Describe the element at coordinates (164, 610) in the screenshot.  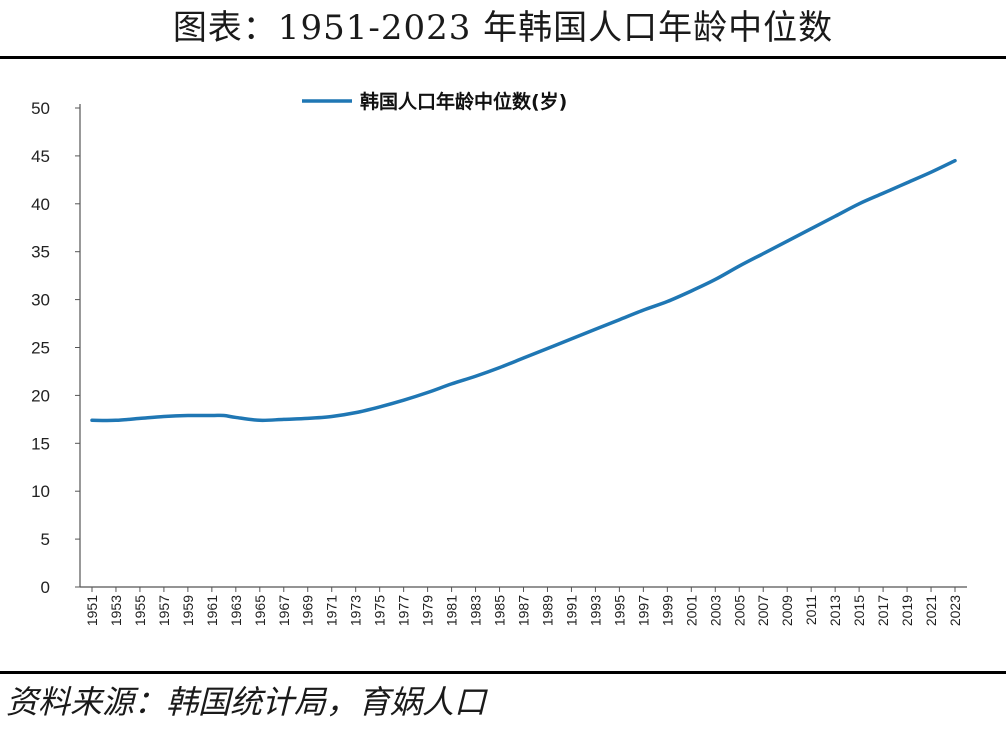
I see `x-tick-label: 1957` at that location.